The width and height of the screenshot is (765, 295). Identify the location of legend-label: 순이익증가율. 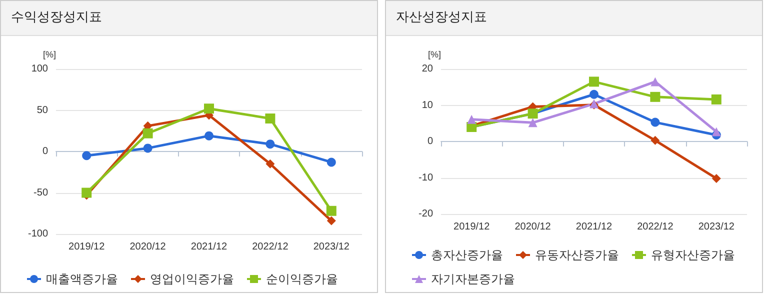
(302, 279).